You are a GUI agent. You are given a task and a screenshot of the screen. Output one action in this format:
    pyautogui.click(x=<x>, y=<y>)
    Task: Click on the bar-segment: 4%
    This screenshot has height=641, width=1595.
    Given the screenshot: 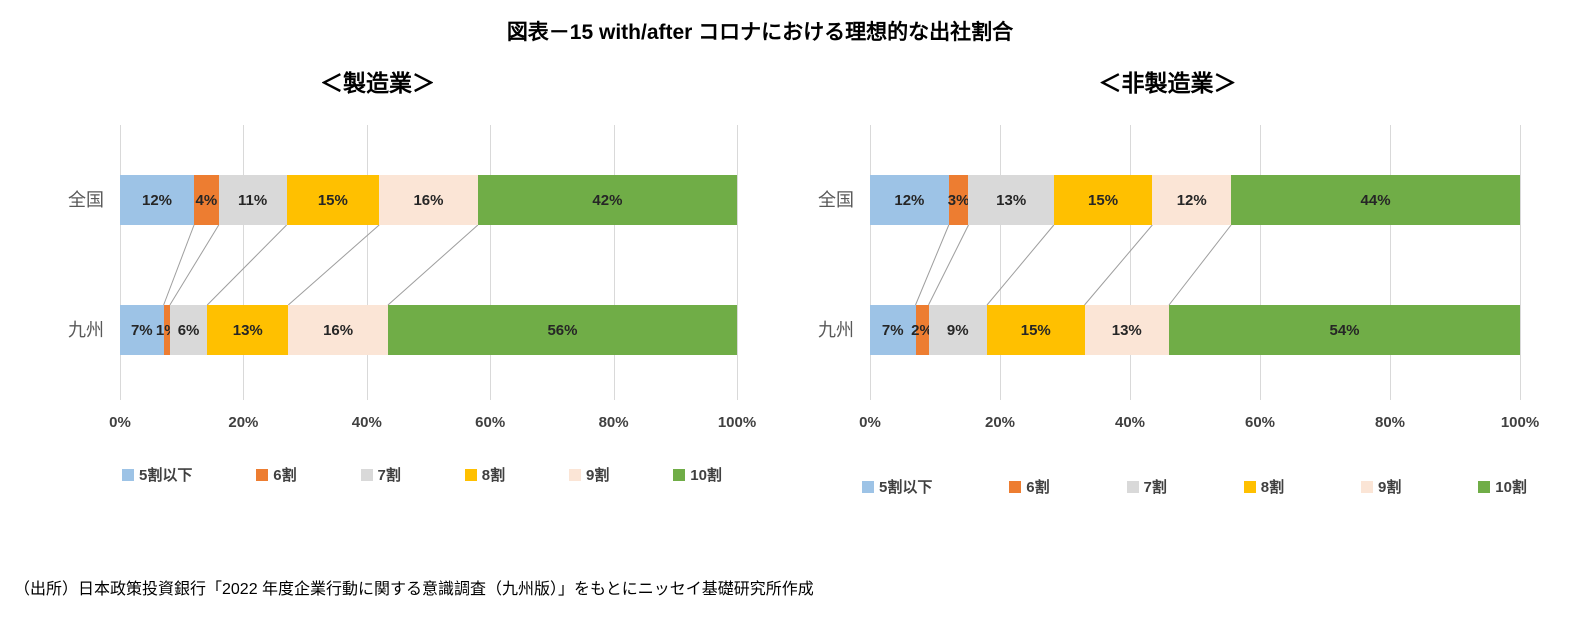 What is the action you would take?
    pyautogui.click(x=206, y=200)
    